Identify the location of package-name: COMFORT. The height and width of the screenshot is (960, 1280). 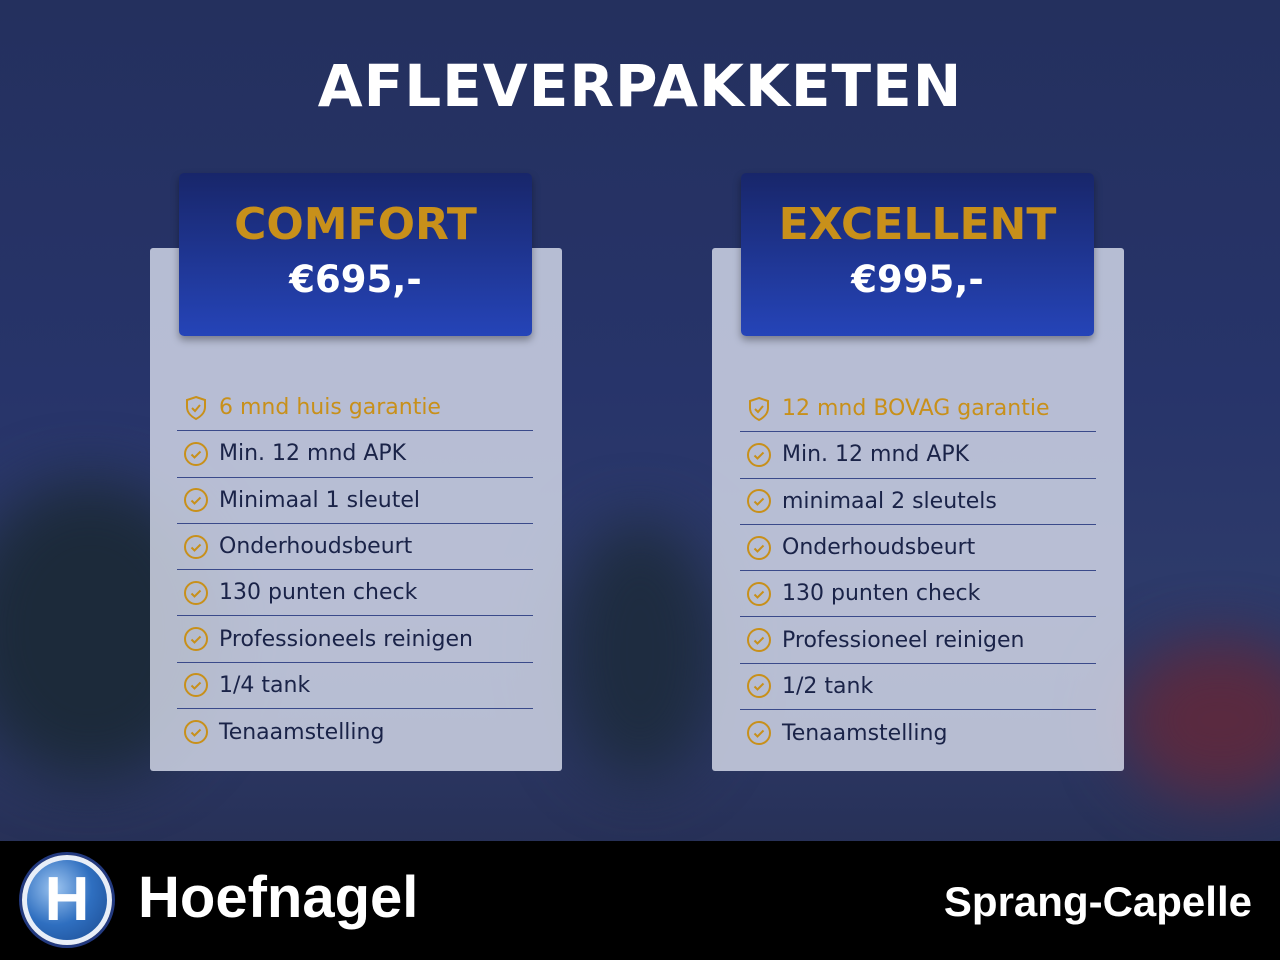
(355, 224).